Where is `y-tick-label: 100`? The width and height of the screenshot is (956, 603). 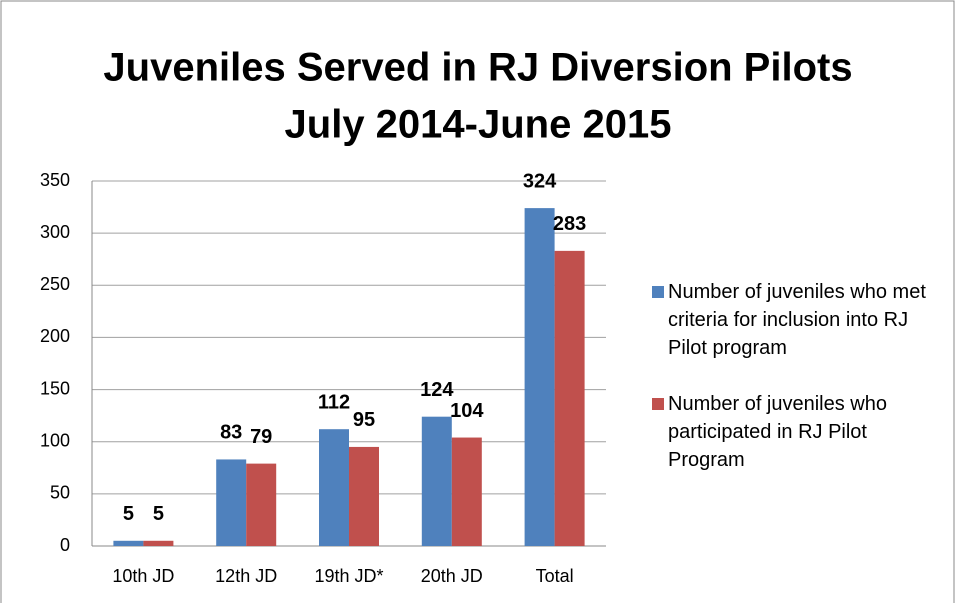
y-tick-label: 100 is located at coordinates (55, 440).